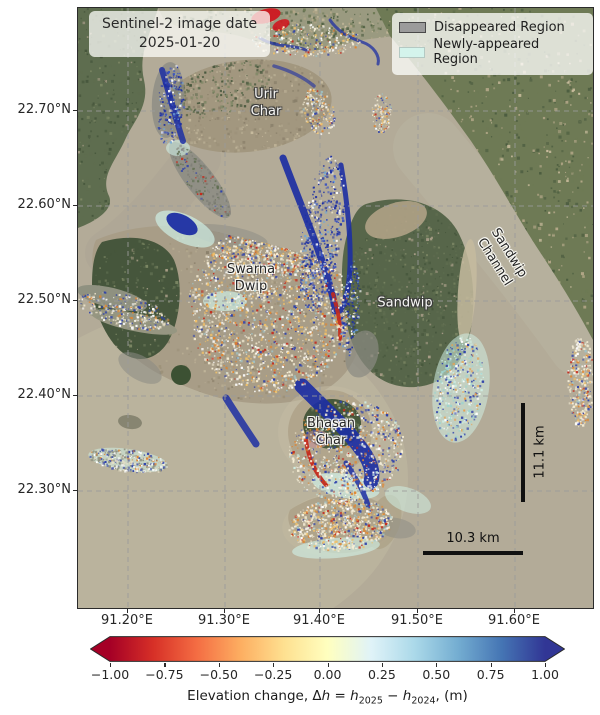 The image size is (600, 715). I want to click on ytick-22-30: 22.30°N, so click(44, 489).